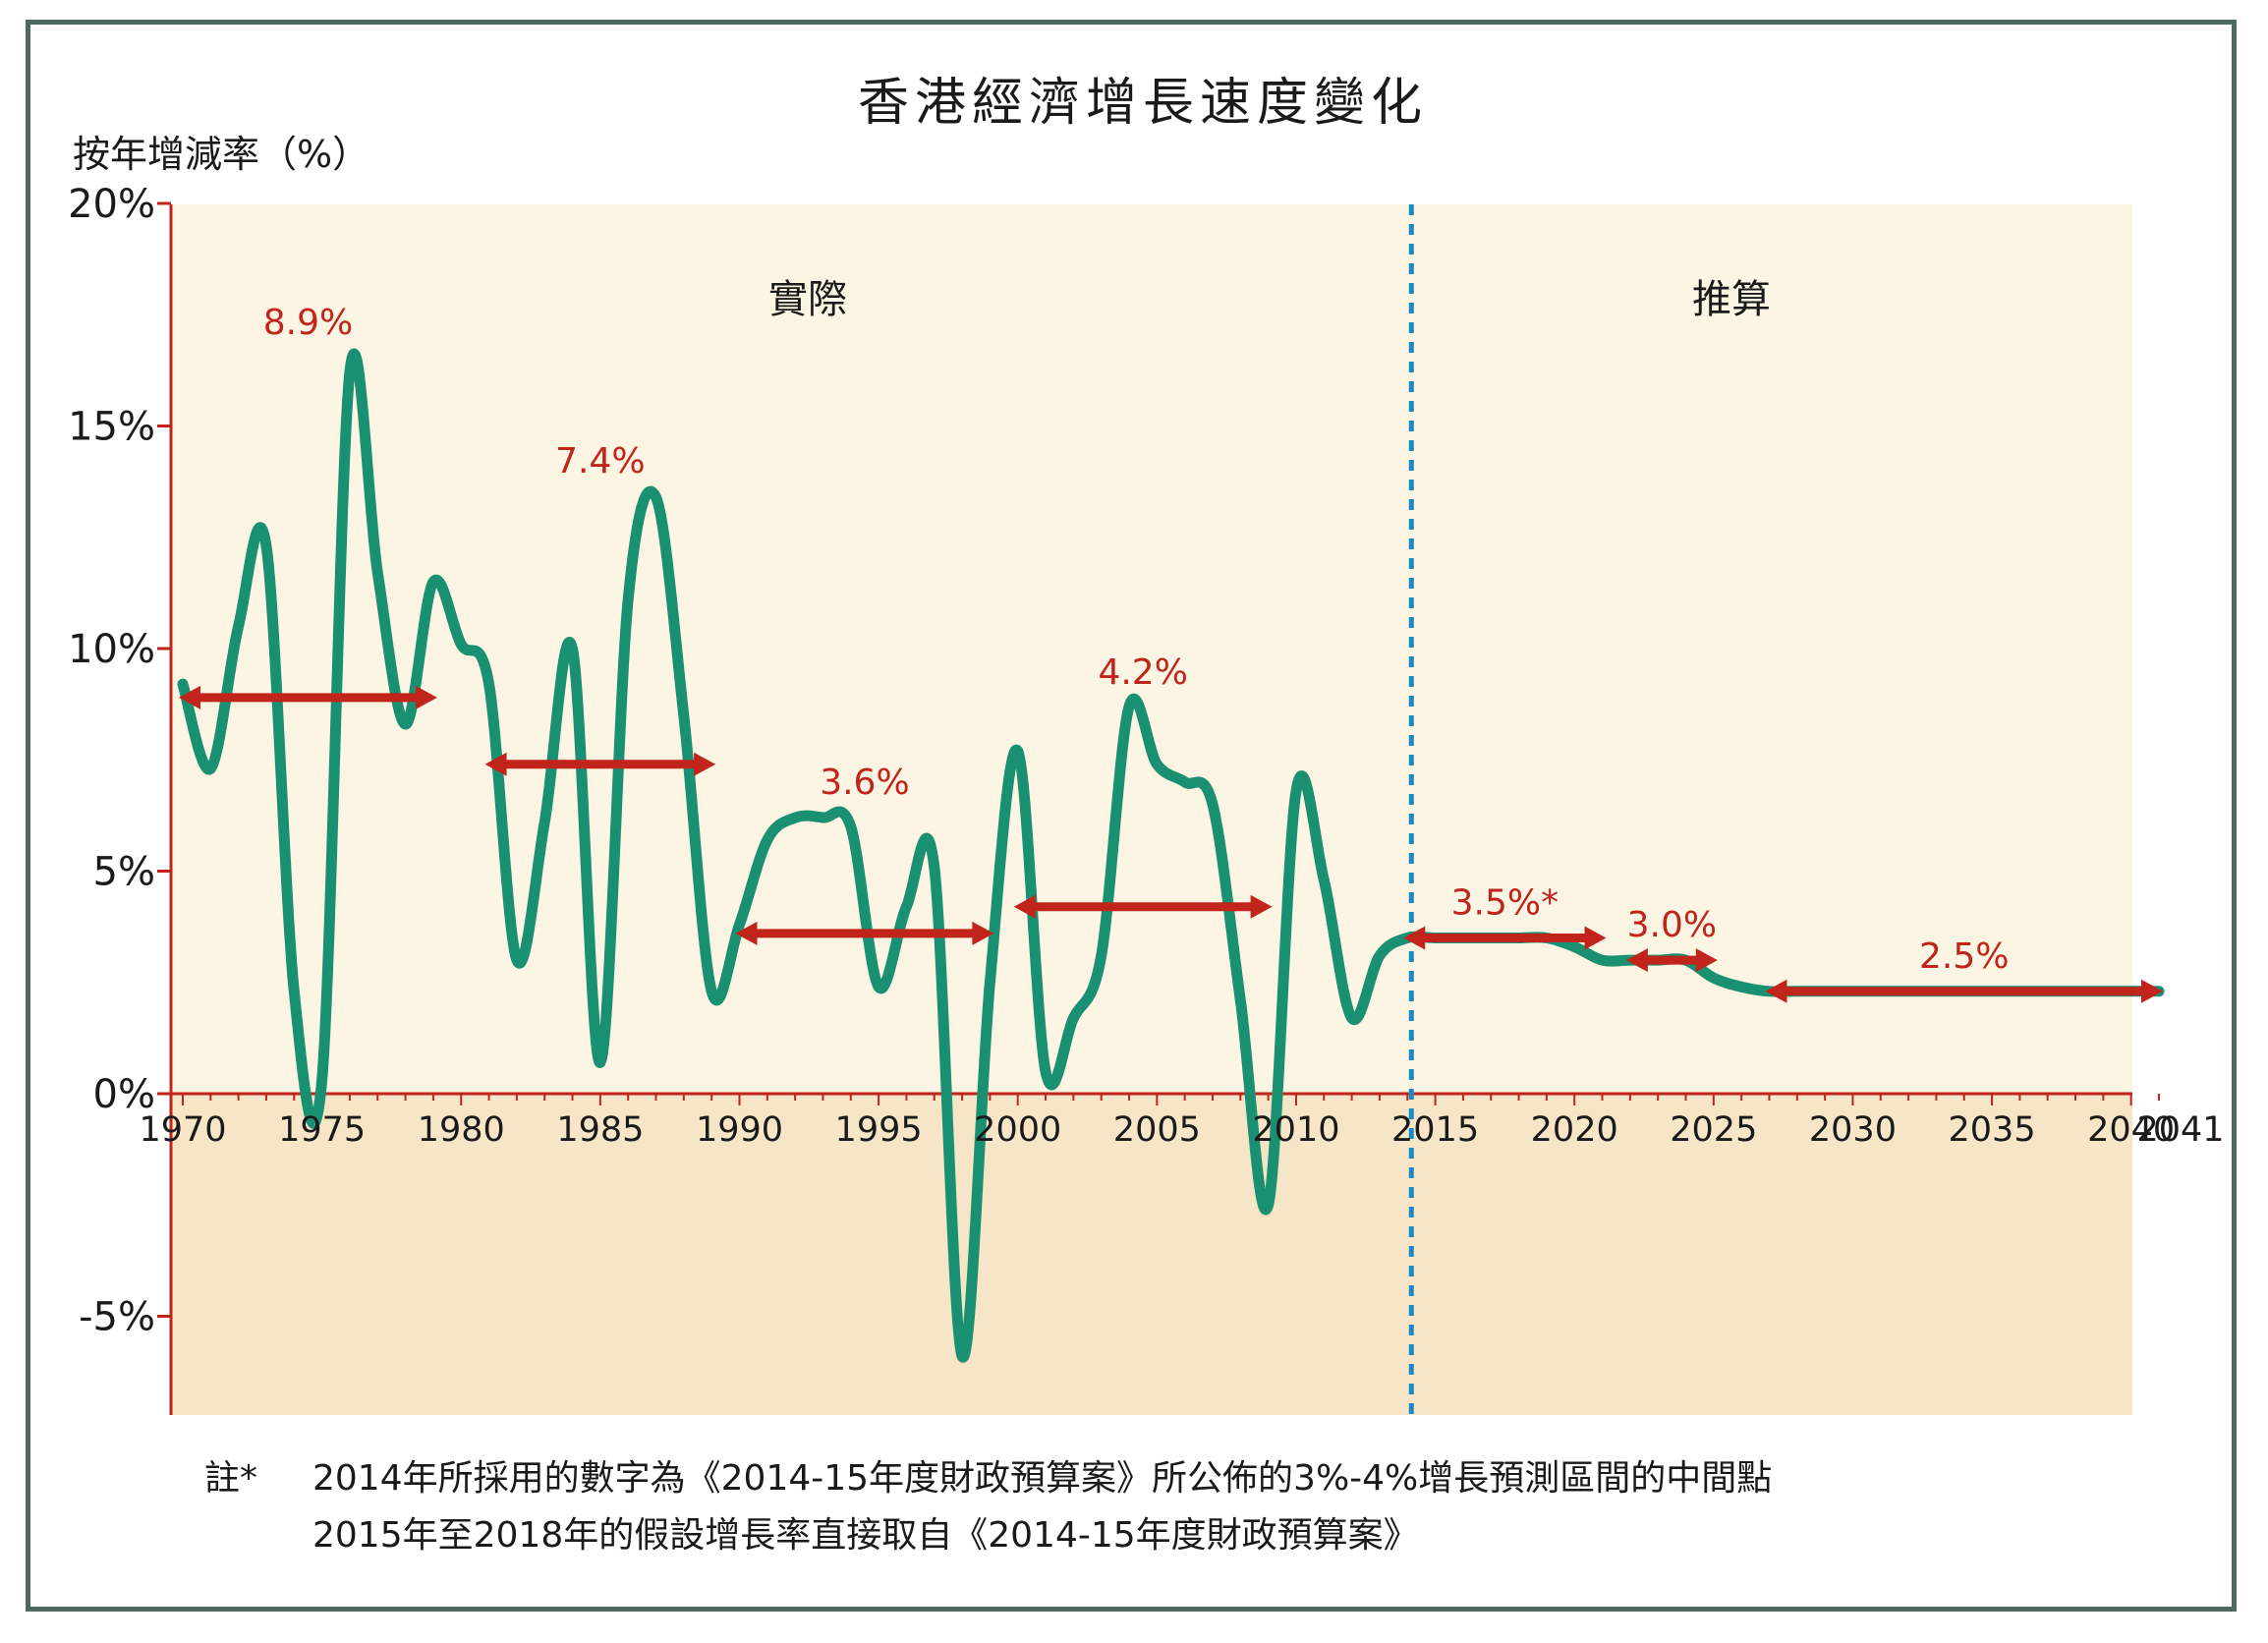 The height and width of the screenshot is (1643, 2268). Describe the element at coordinates (808, 299) in the screenshot. I see `region-label-actual: 實際` at that location.